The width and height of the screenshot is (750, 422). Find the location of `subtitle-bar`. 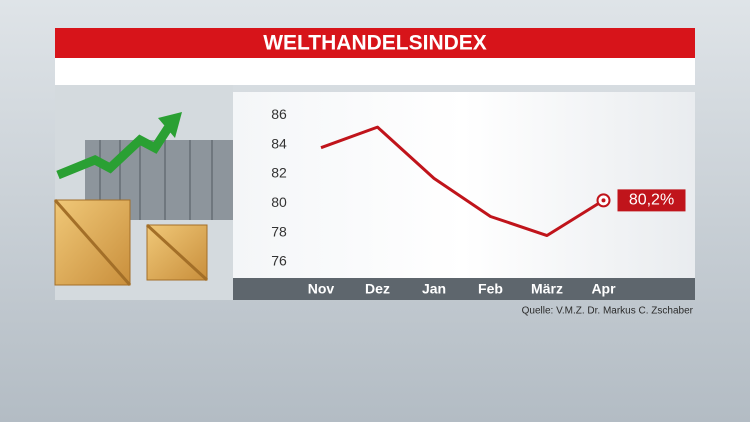

subtitle-bar is located at coordinates (375, 71).